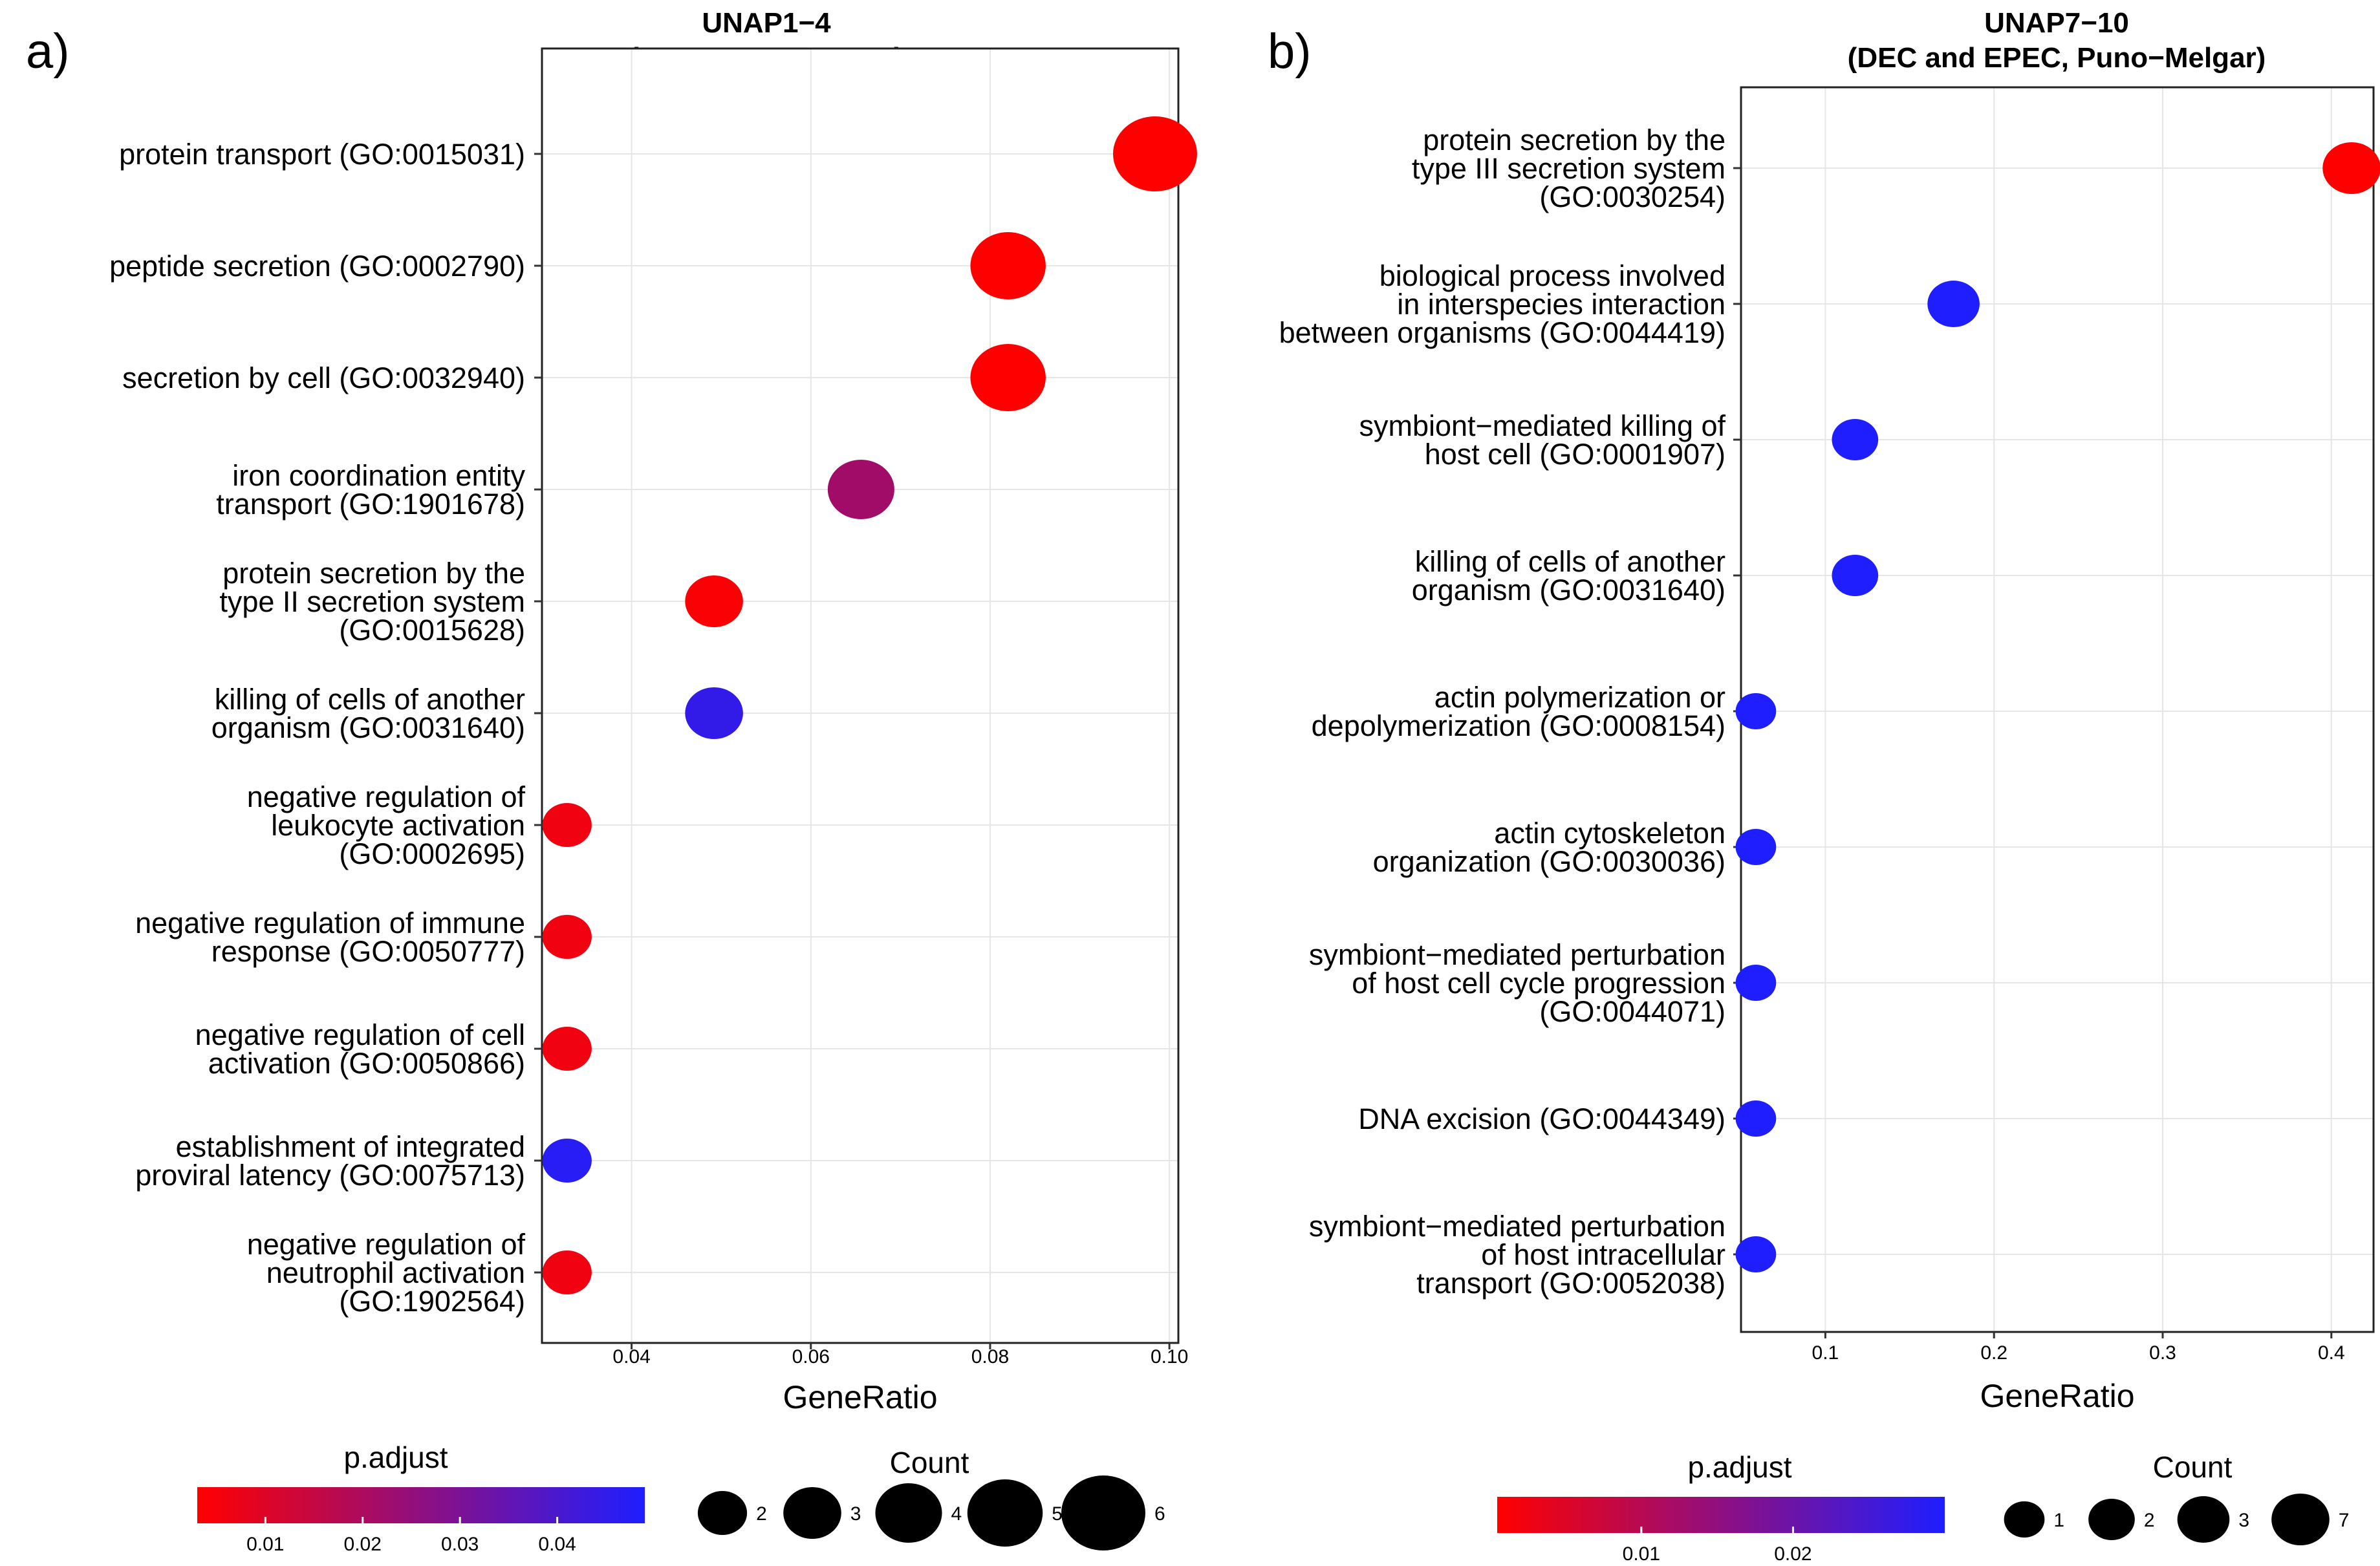 This screenshot has height=1566, width=2380. I want to click on chart-title: UNAP7−10, so click(2056, 23).